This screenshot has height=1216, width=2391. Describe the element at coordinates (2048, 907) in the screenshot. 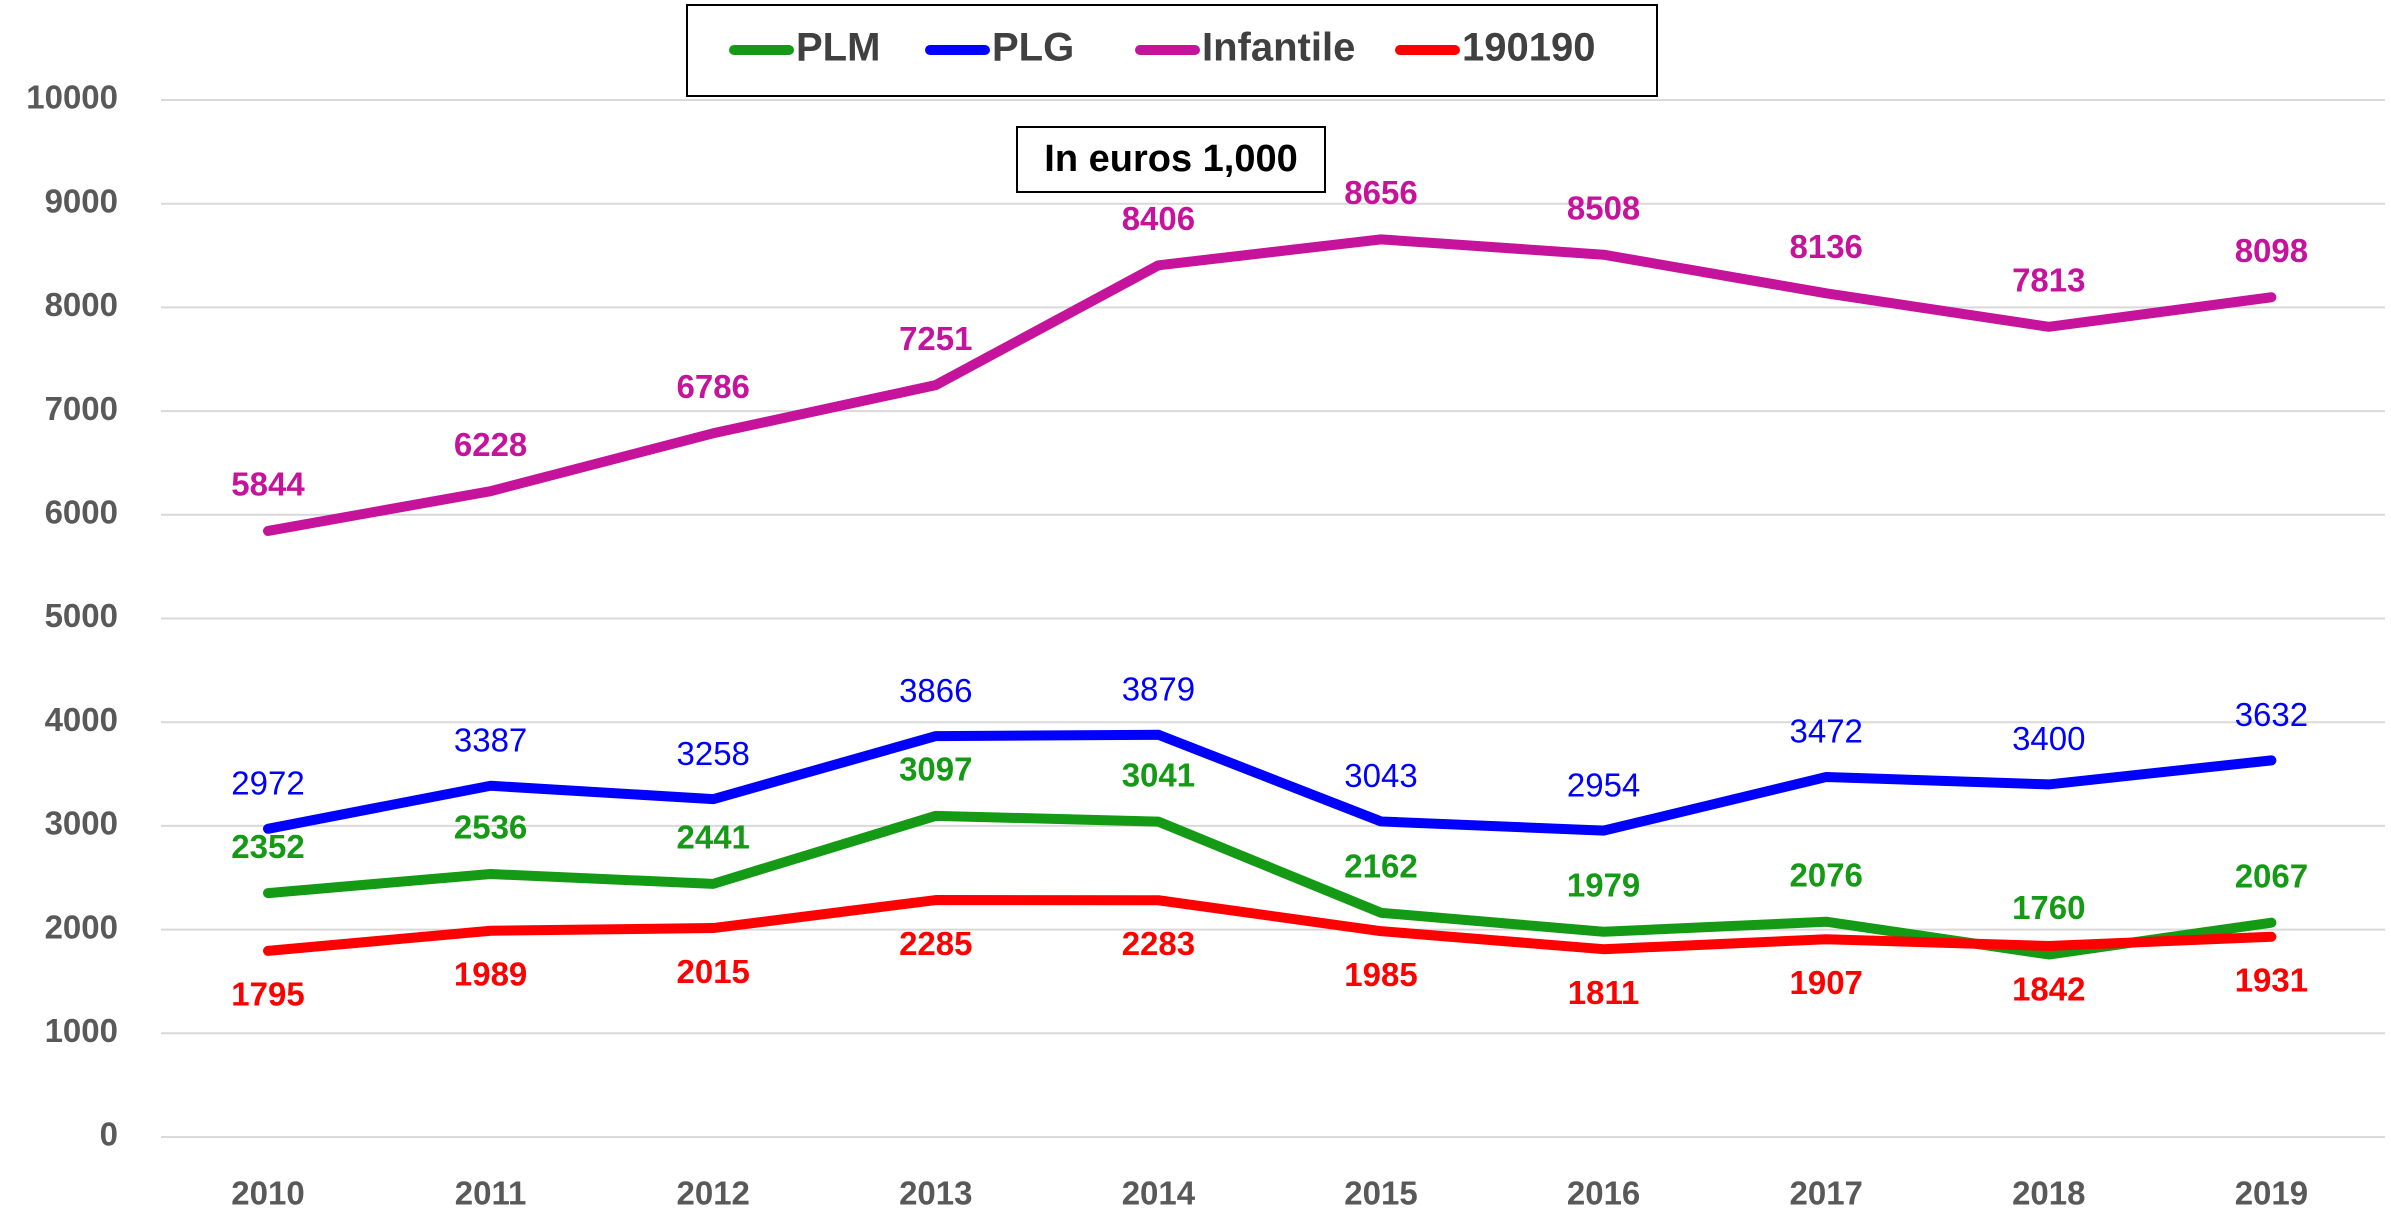

I see `data-label: 1760` at that location.